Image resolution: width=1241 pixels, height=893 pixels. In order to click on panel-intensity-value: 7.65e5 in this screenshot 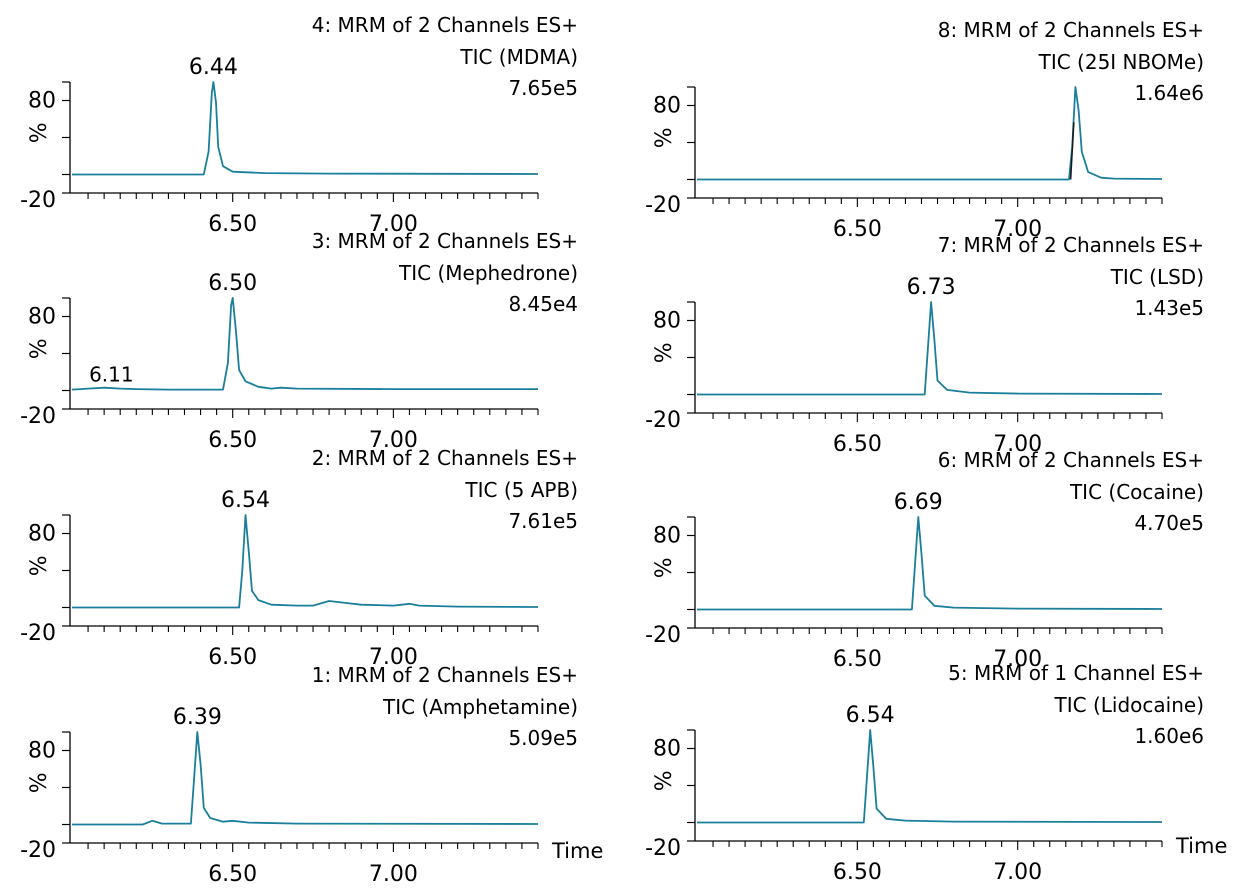, I will do `click(543, 88)`.